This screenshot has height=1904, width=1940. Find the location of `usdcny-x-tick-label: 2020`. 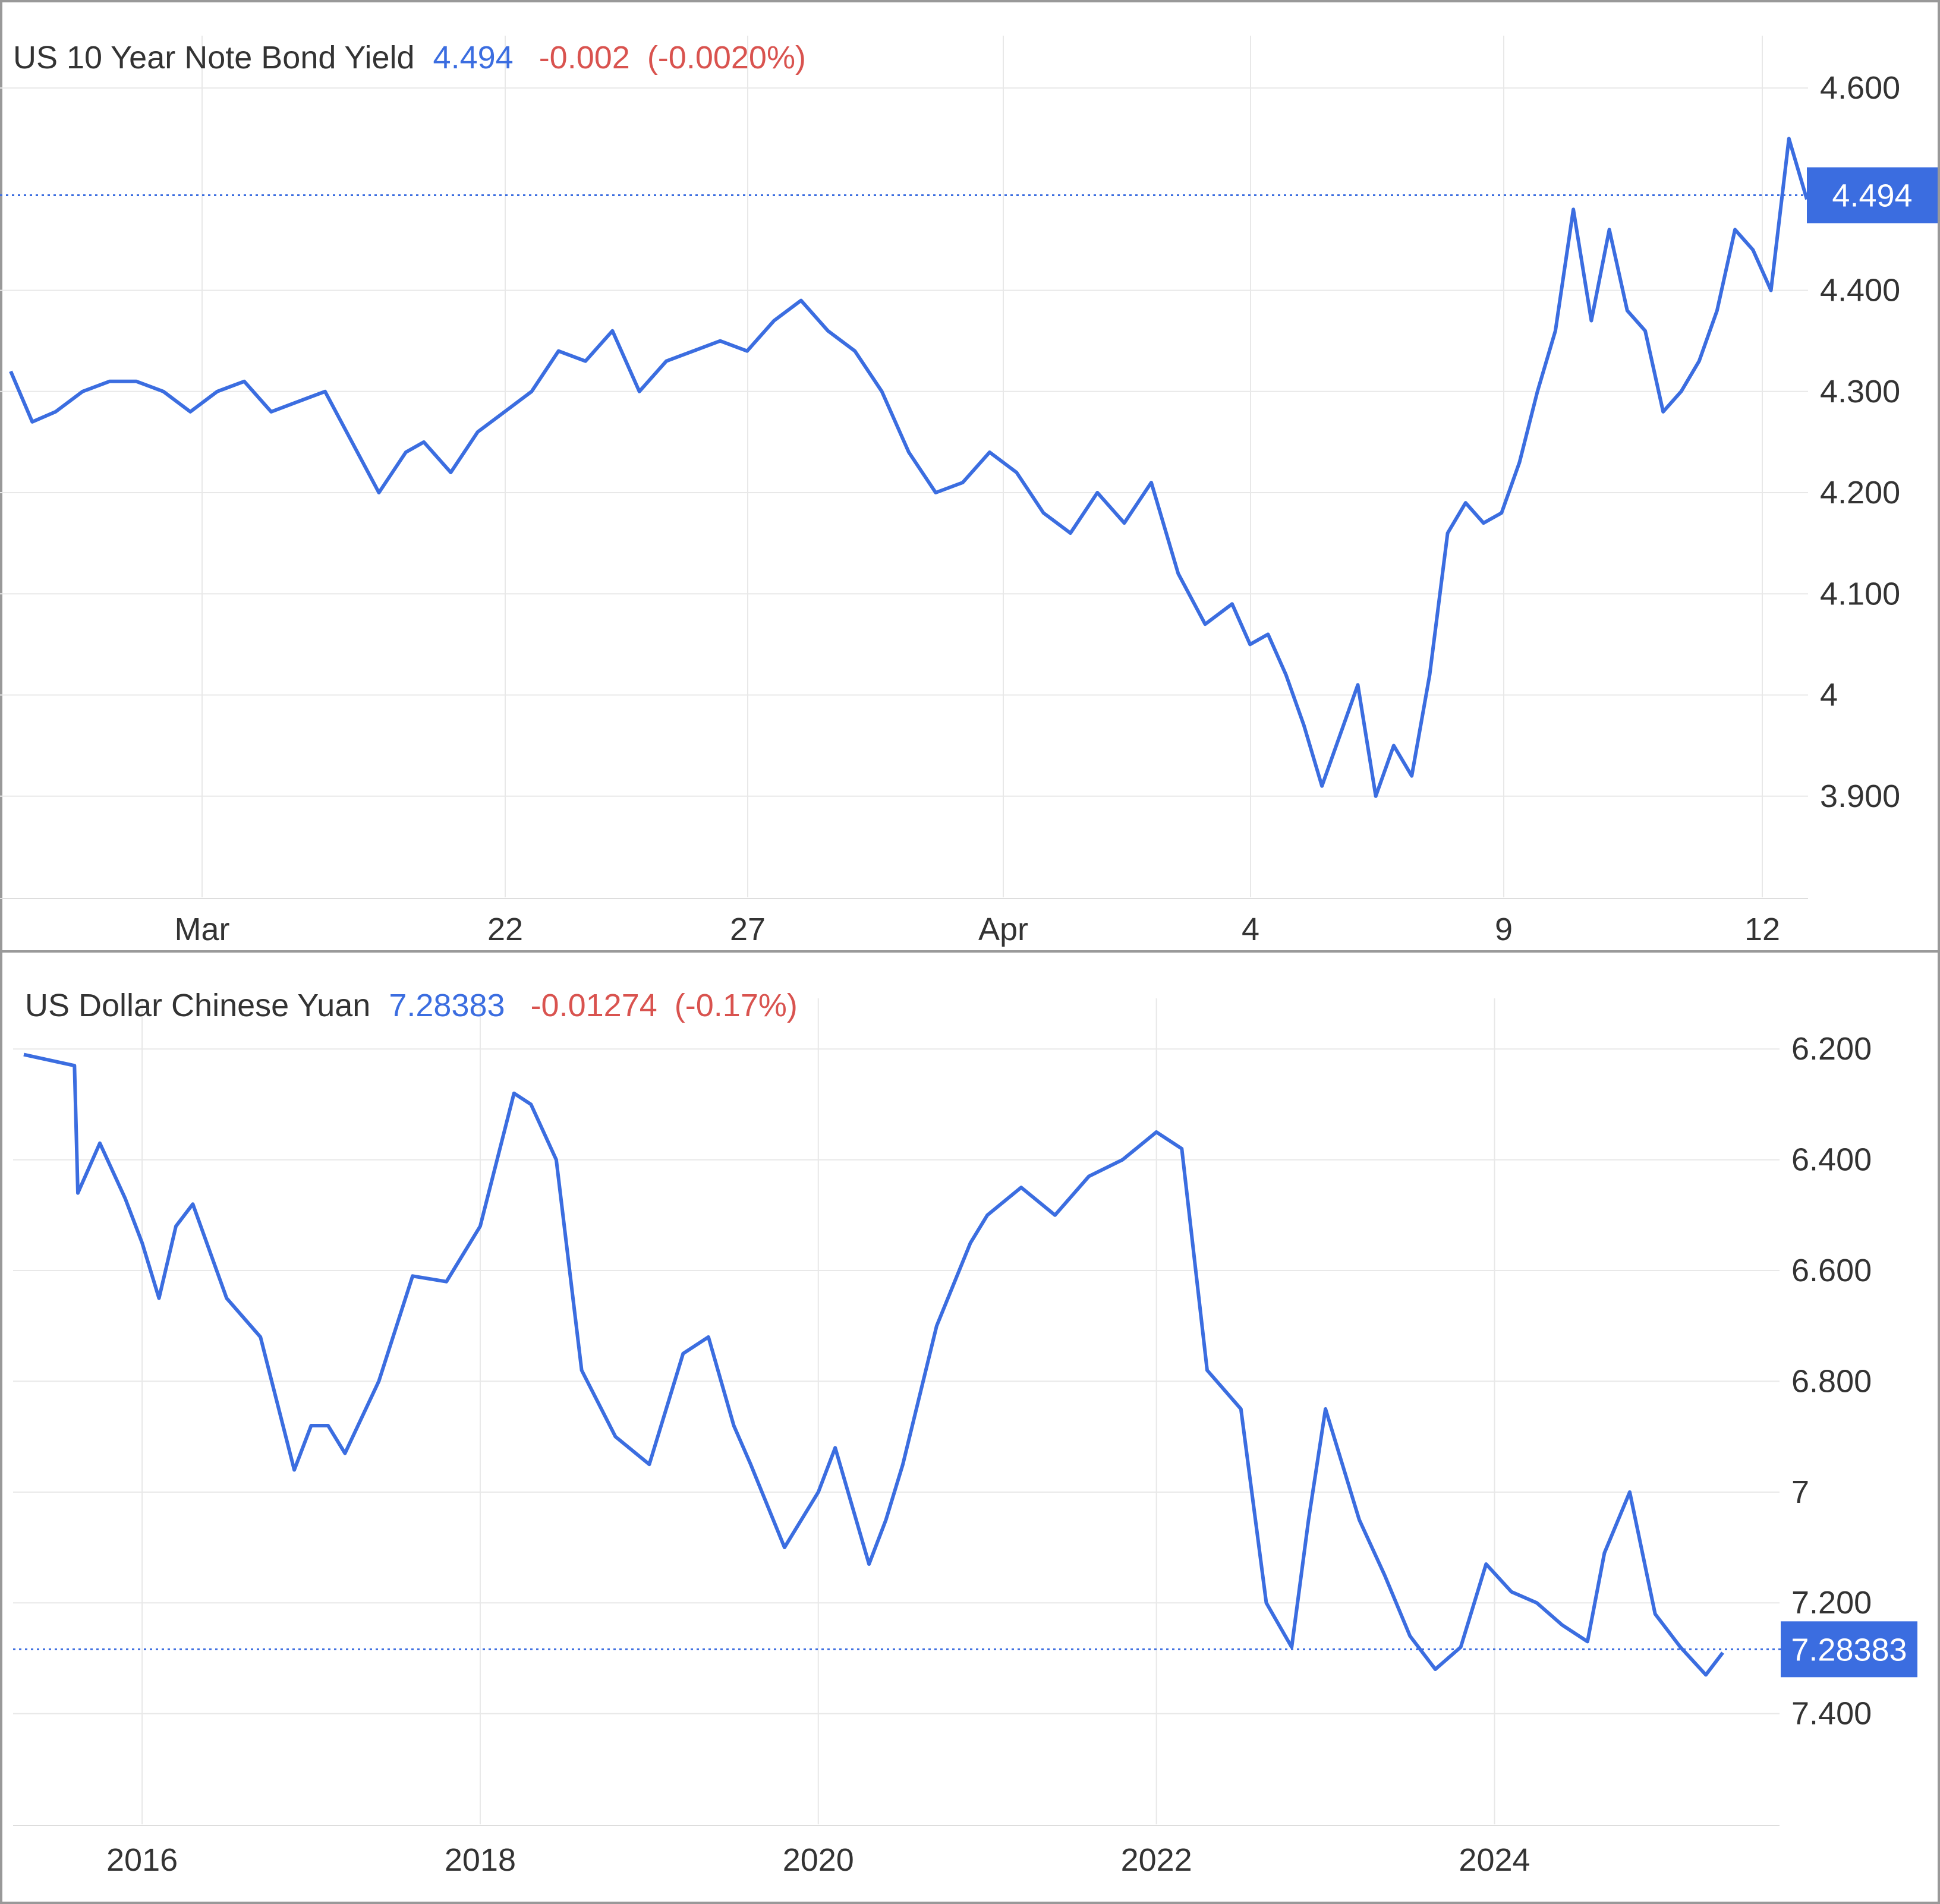

usdcny-x-tick-label: 2020 is located at coordinates (818, 1860).